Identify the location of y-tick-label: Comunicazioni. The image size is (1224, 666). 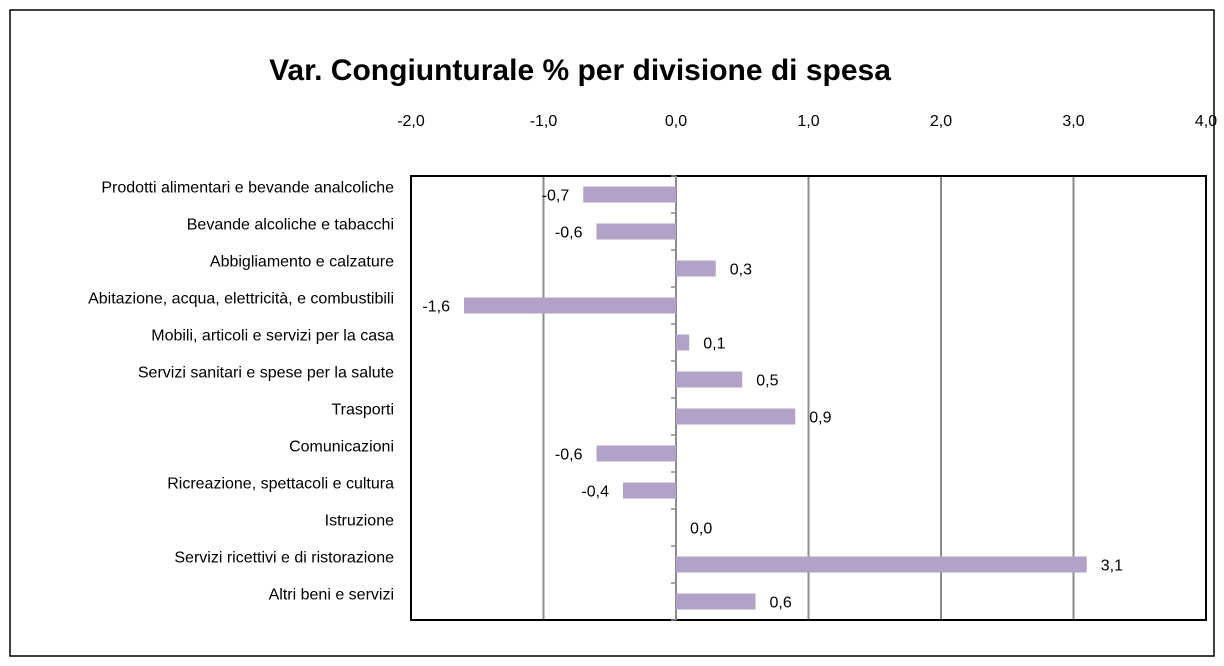
(341, 447).